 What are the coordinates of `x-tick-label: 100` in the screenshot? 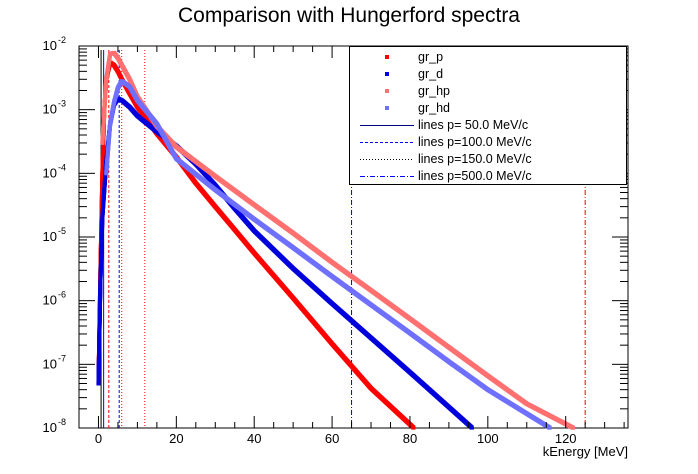 It's located at (488, 438).